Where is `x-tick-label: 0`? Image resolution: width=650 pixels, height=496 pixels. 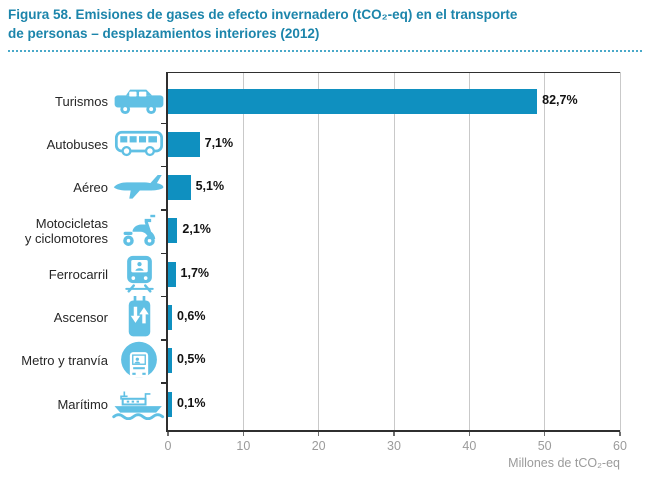
x-tick-label: 0 is located at coordinates (168, 446).